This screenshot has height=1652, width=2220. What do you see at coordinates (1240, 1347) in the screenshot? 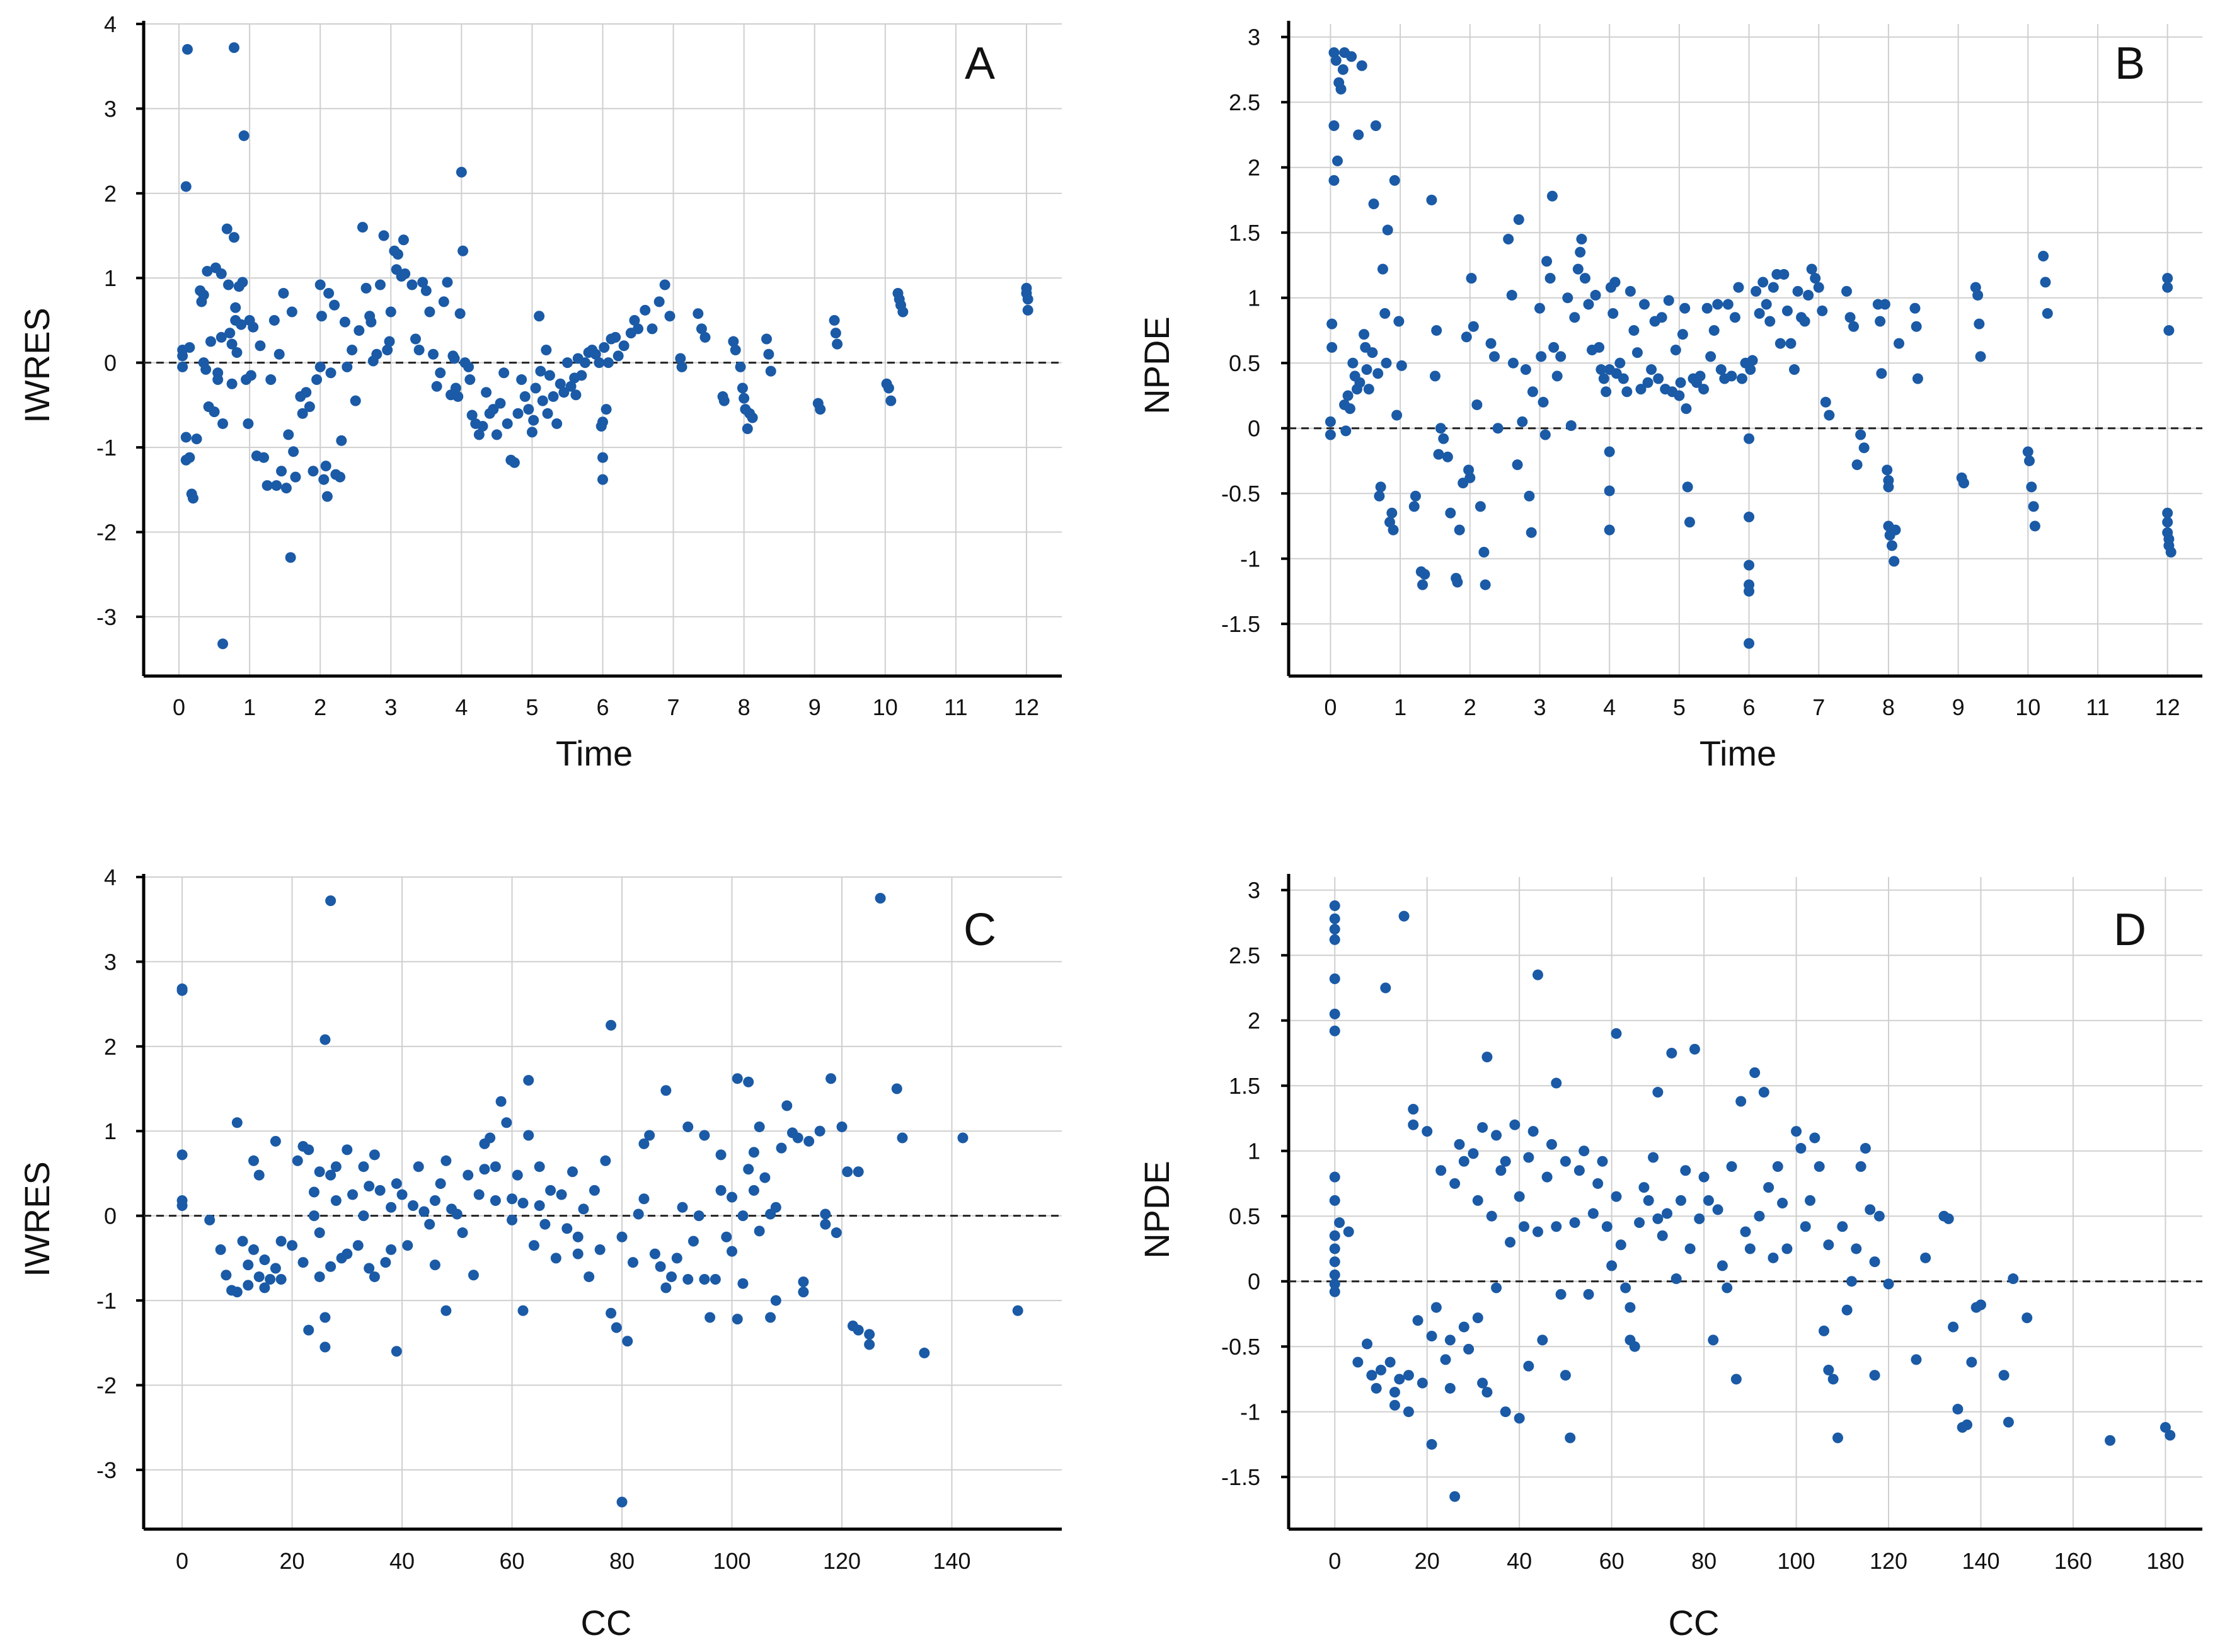
I see `panel-d-y-tick-label: -0.5` at bounding box center [1240, 1347].